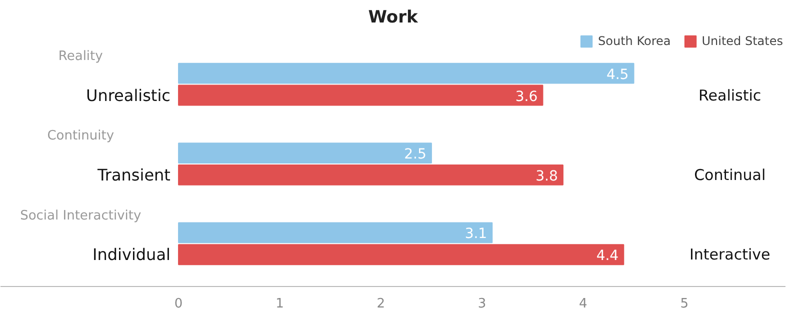 The image size is (800, 310). I want to click on x-tick-label: 4, so click(583, 303).